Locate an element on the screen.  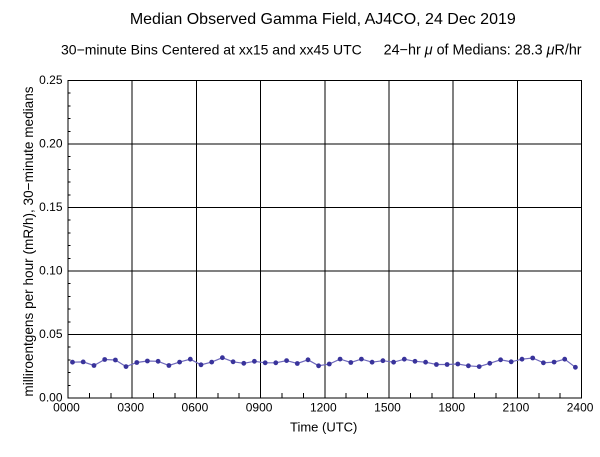
svg-text: 0.10 is located at coordinates (51, 271).